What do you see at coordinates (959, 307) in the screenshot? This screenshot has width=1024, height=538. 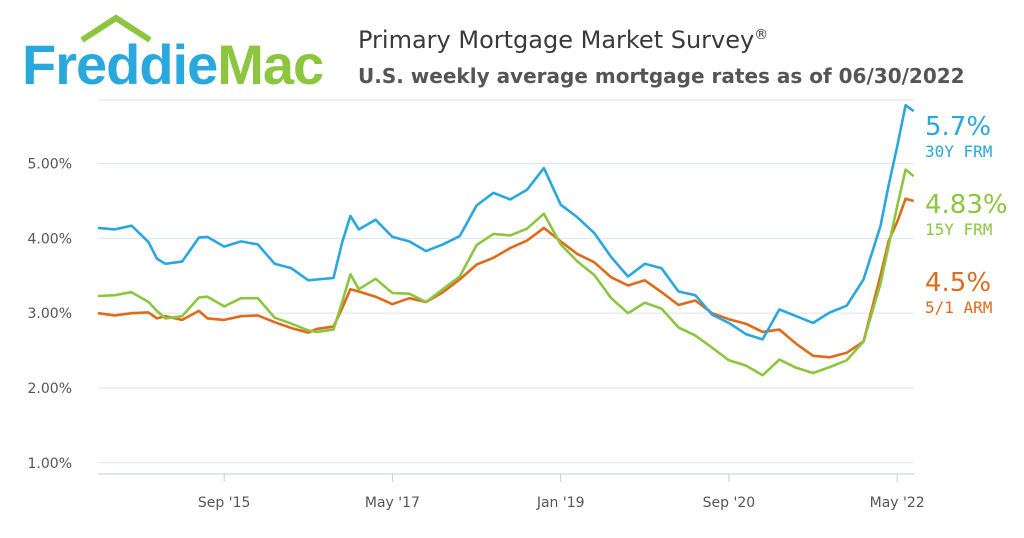 I see `end-label-name: 5/1 ARM` at bounding box center [959, 307].